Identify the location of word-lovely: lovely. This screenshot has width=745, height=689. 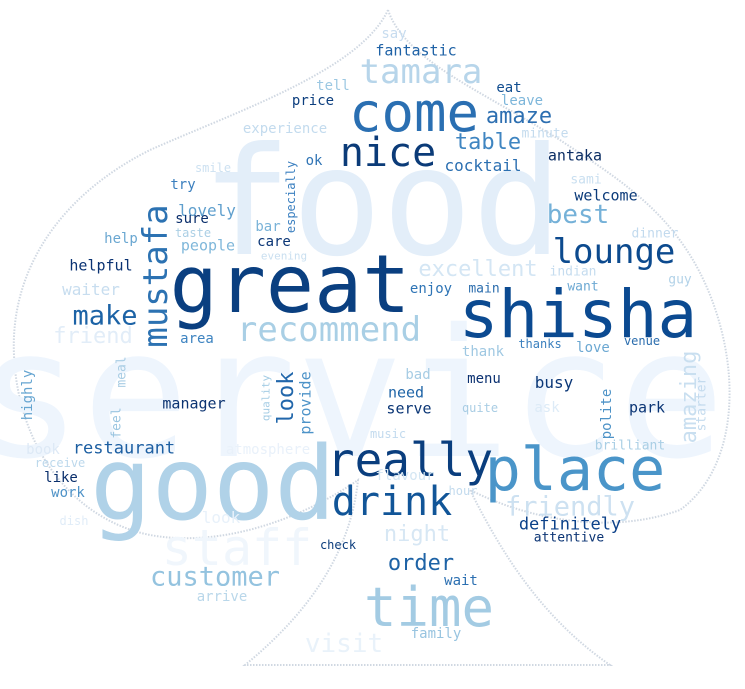
(207, 210).